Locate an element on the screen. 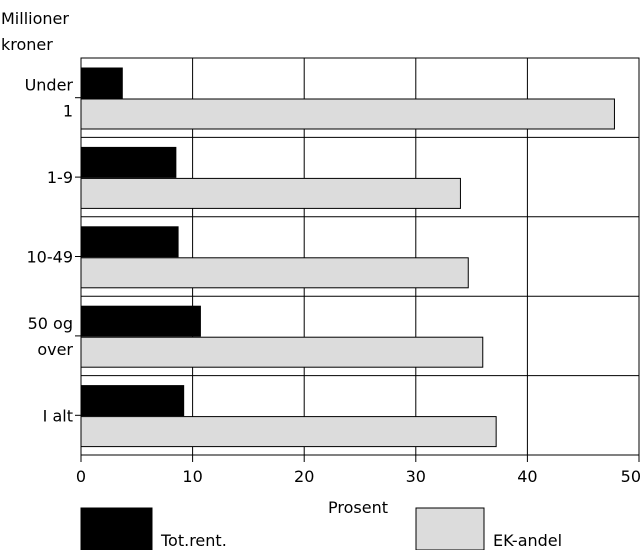 This screenshot has height=550, width=642. legend: Tot.rent. EK-andel is located at coordinates (321, 528).